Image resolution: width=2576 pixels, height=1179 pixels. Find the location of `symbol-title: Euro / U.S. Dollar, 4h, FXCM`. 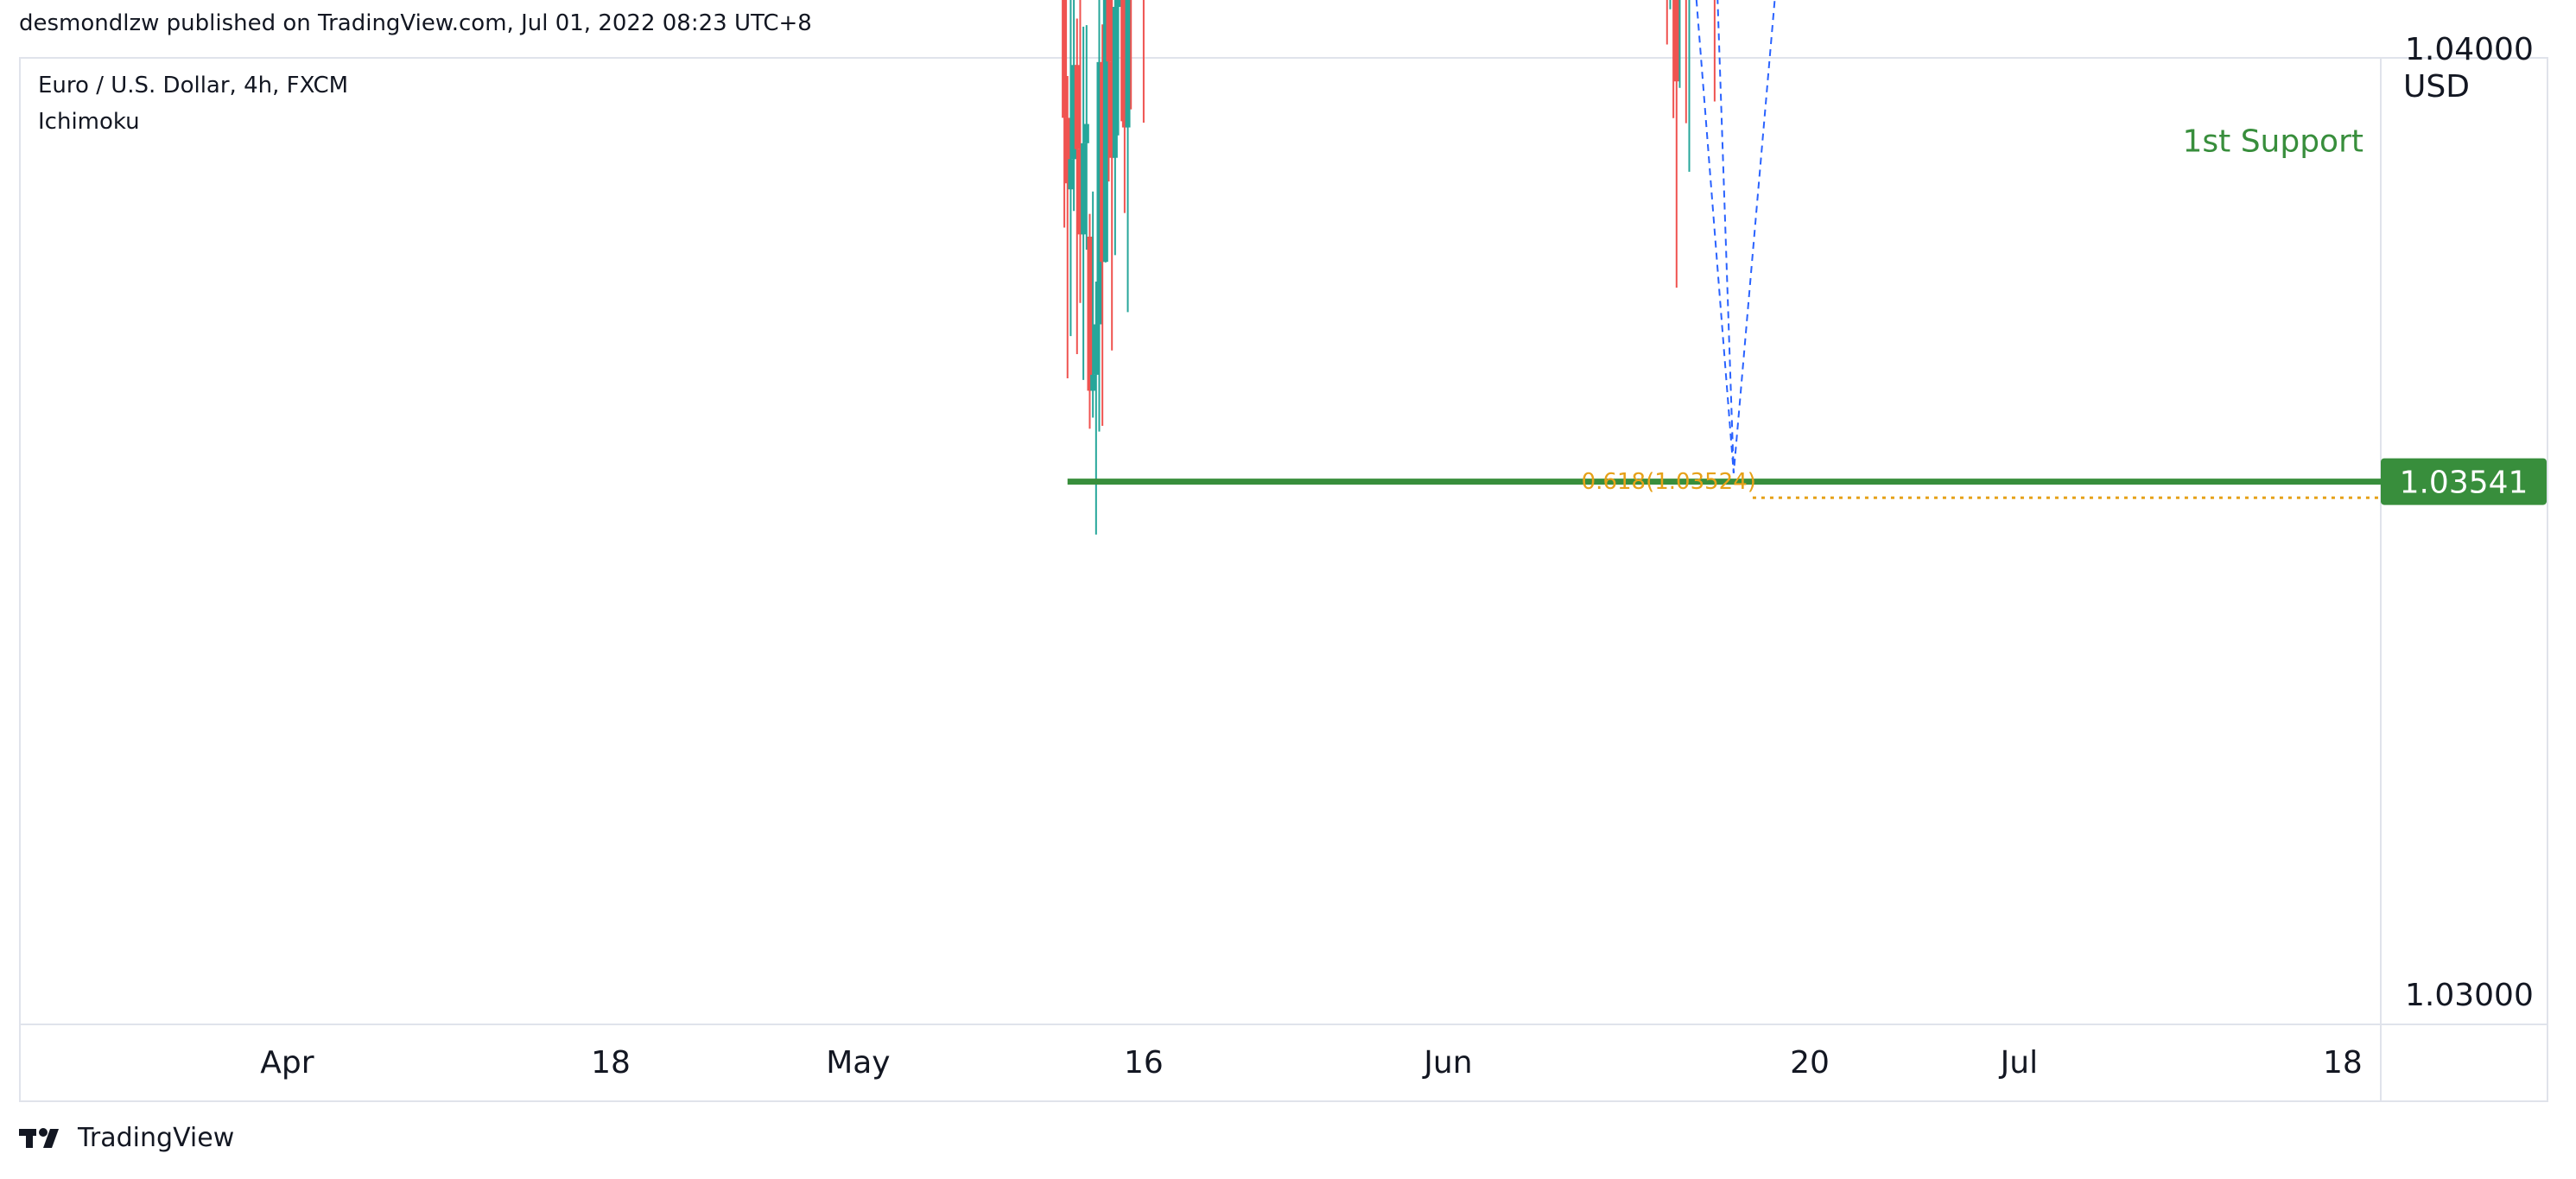

symbol-title: Euro / U.S. Dollar, 4h, FXCM is located at coordinates (193, 85).